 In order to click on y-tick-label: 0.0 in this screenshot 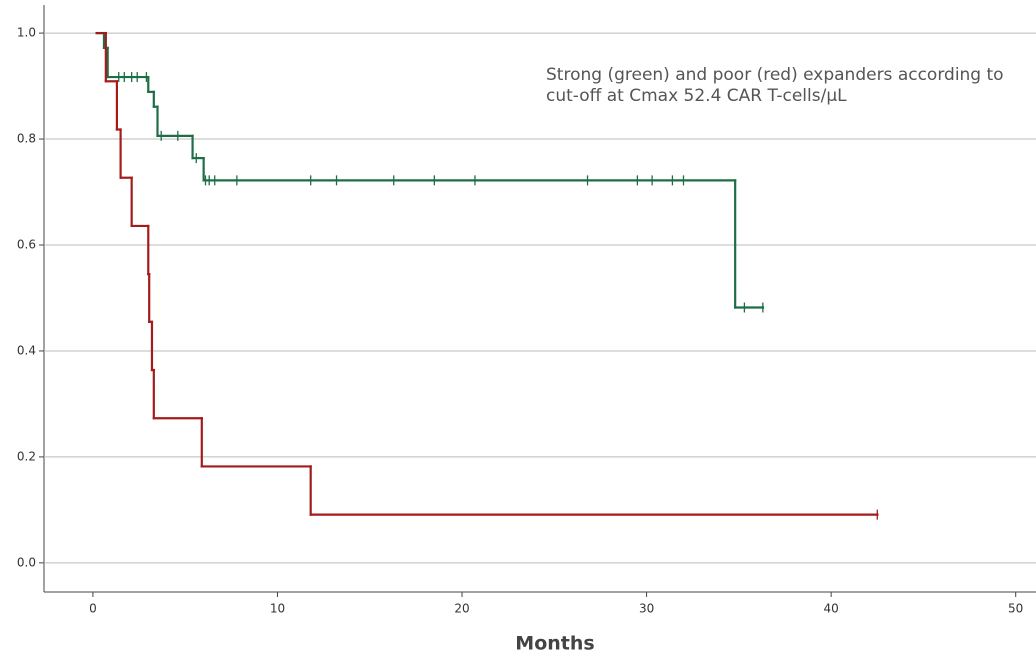, I will do `click(26, 562)`.